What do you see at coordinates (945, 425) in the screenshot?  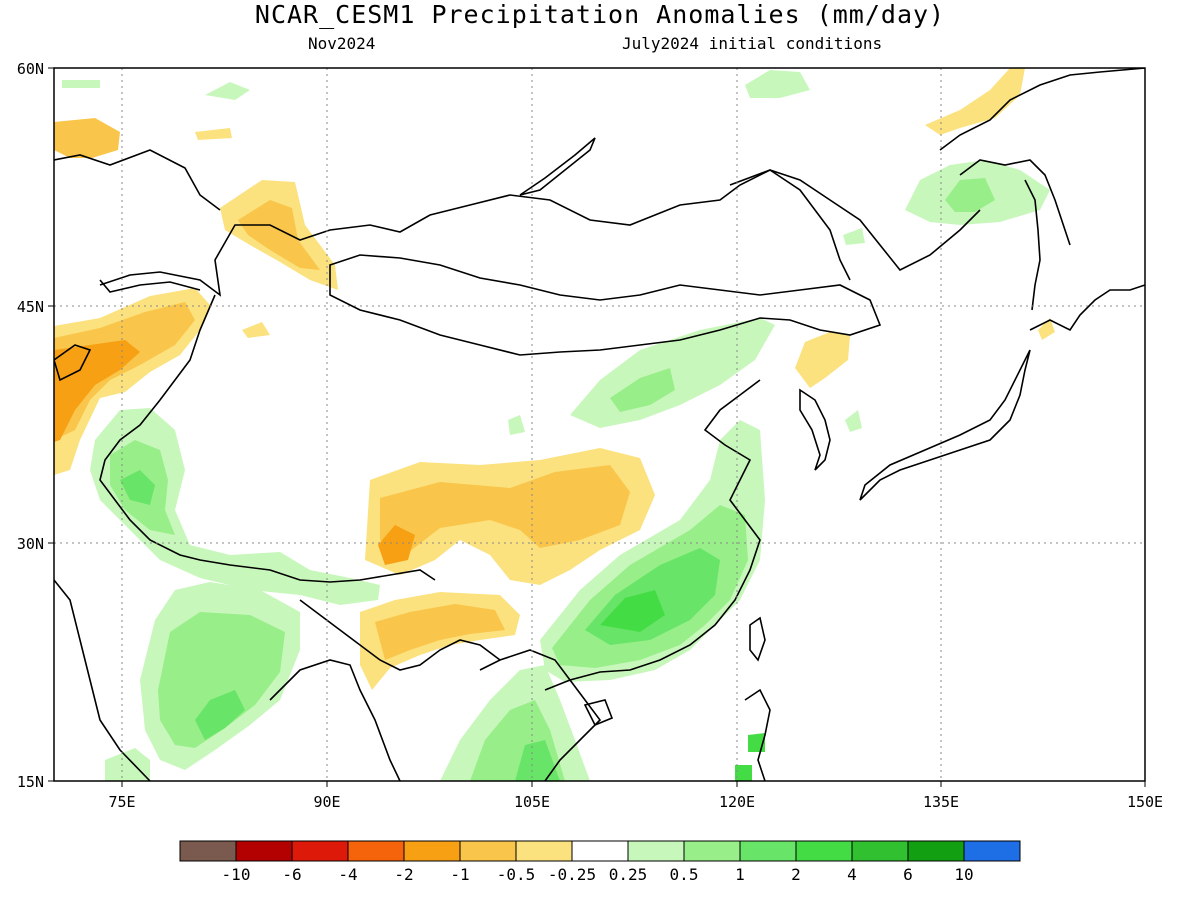 I see `japan-honshu` at bounding box center [945, 425].